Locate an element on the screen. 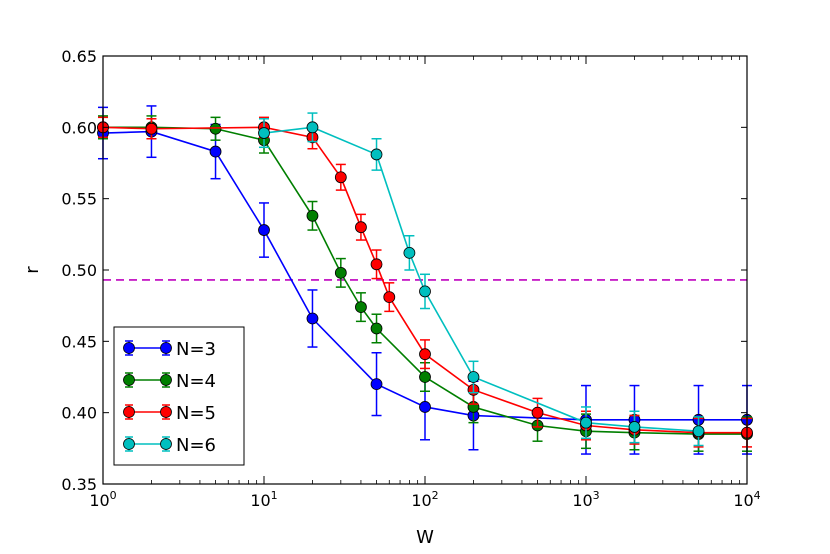 The height and width of the screenshot is (554, 830). y-tick-label: 0.65 is located at coordinates (79, 56).